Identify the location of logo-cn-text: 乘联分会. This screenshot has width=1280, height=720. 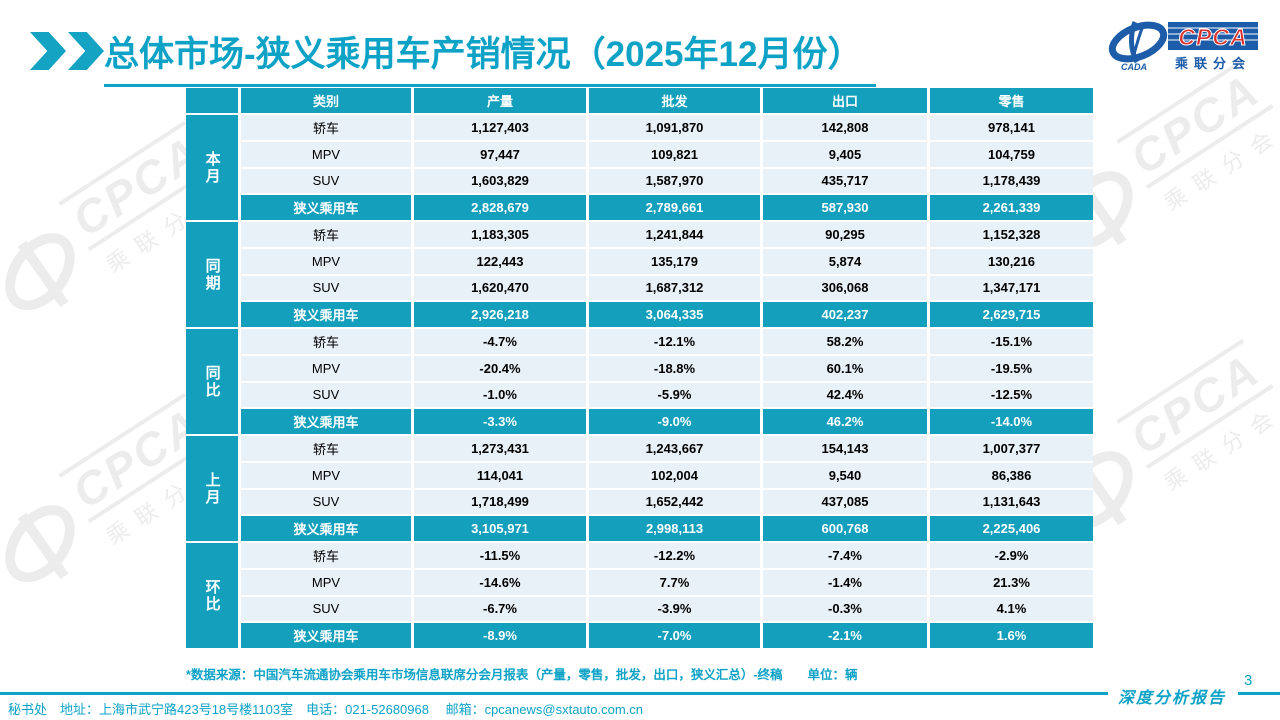
(1212, 63).